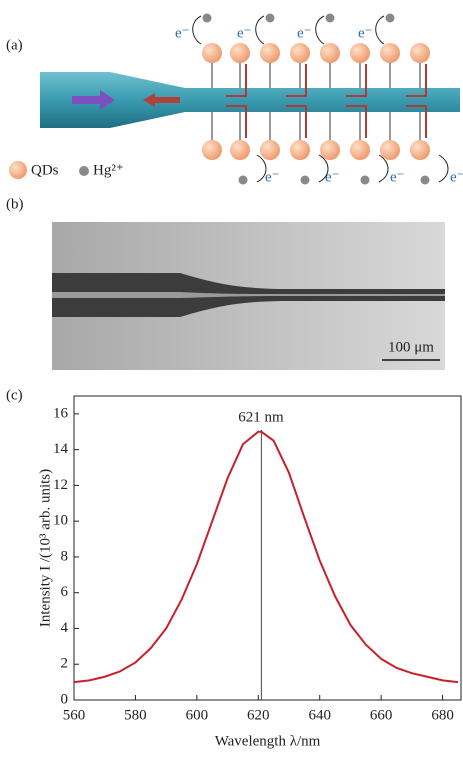 Image resolution: width=463 pixels, height=758 pixels. Describe the element at coordinates (250, 100) in the screenshot. I see `fiber` at that location.